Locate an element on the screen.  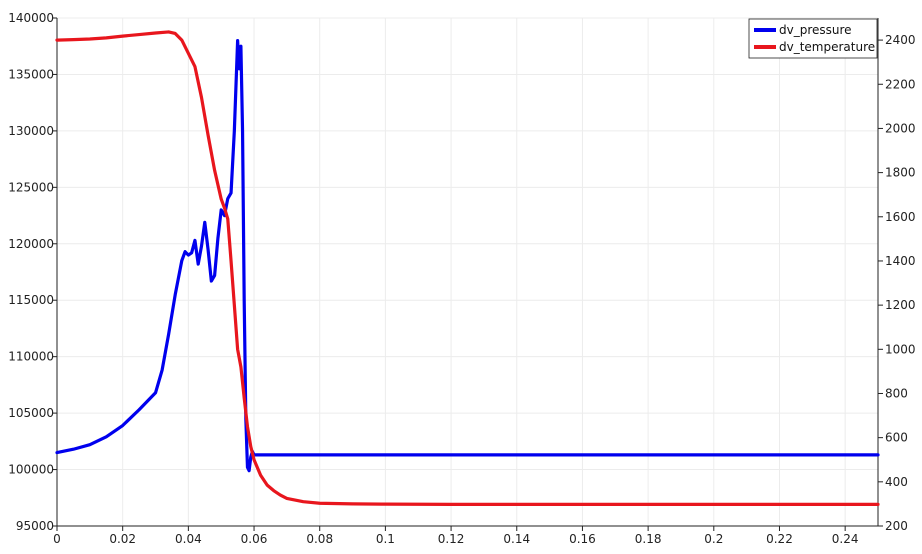
right-y-tick-label: 1400 is located at coordinates (900, 261).